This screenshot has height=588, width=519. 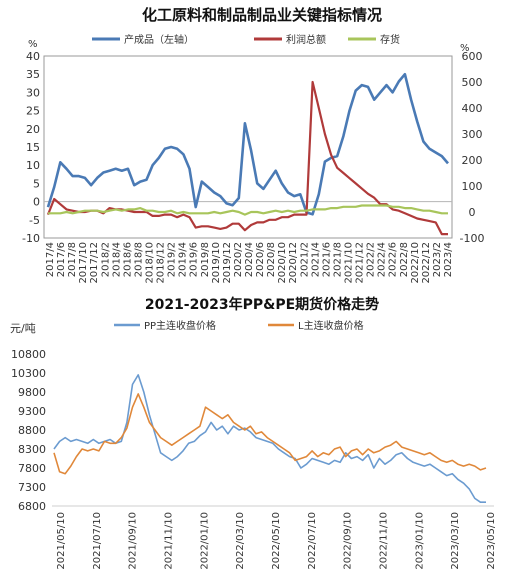 I want to click on chart1-x-tick-label: 2021/12, so click(x=360, y=263).